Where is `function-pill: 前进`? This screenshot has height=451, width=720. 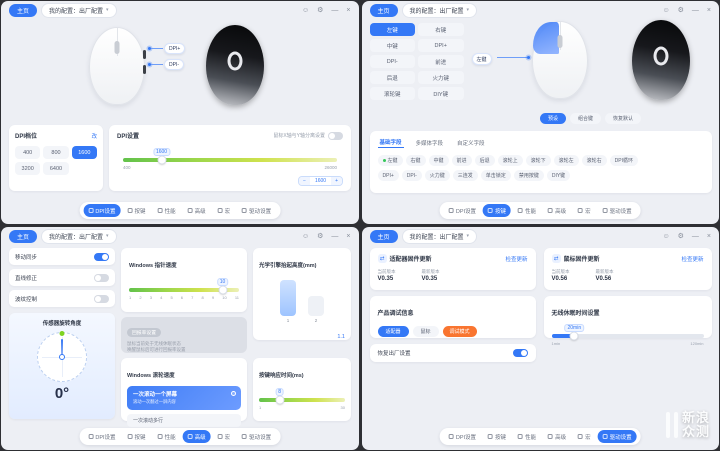 function-pill: 前进 is located at coordinates (461, 160).